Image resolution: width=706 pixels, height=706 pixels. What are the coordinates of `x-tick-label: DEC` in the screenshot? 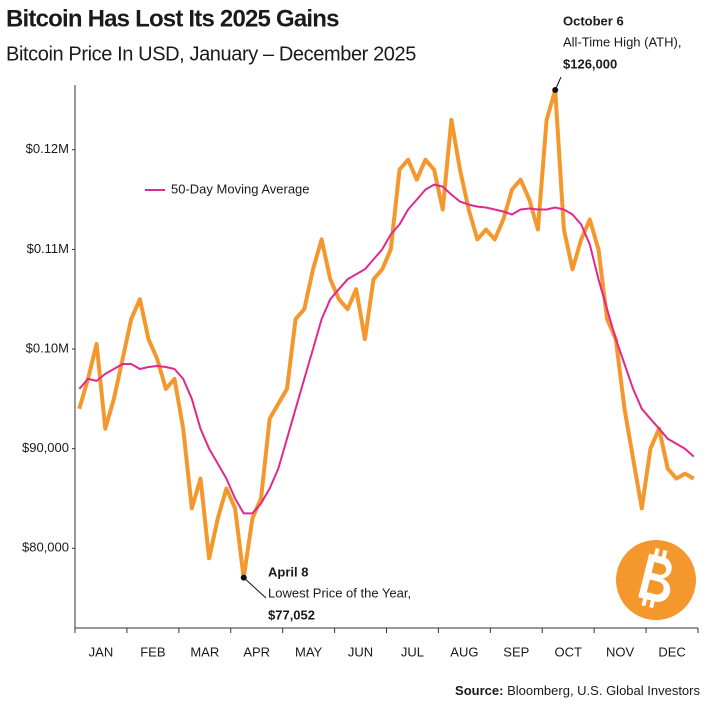 It's located at (671, 651).